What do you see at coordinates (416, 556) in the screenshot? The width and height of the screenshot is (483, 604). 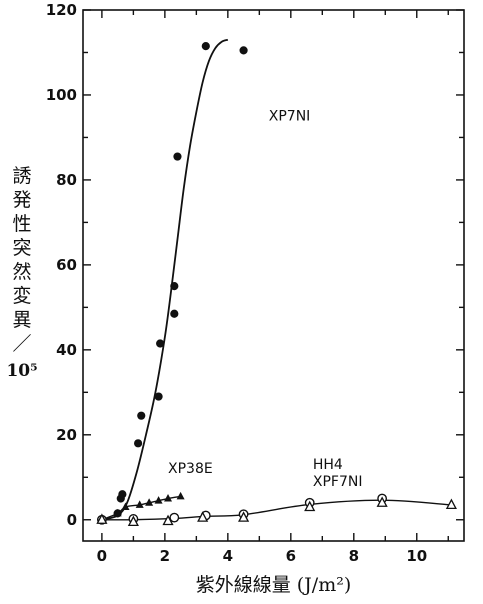 I see `x-tick-label: 10` at bounding box center [416, 556].